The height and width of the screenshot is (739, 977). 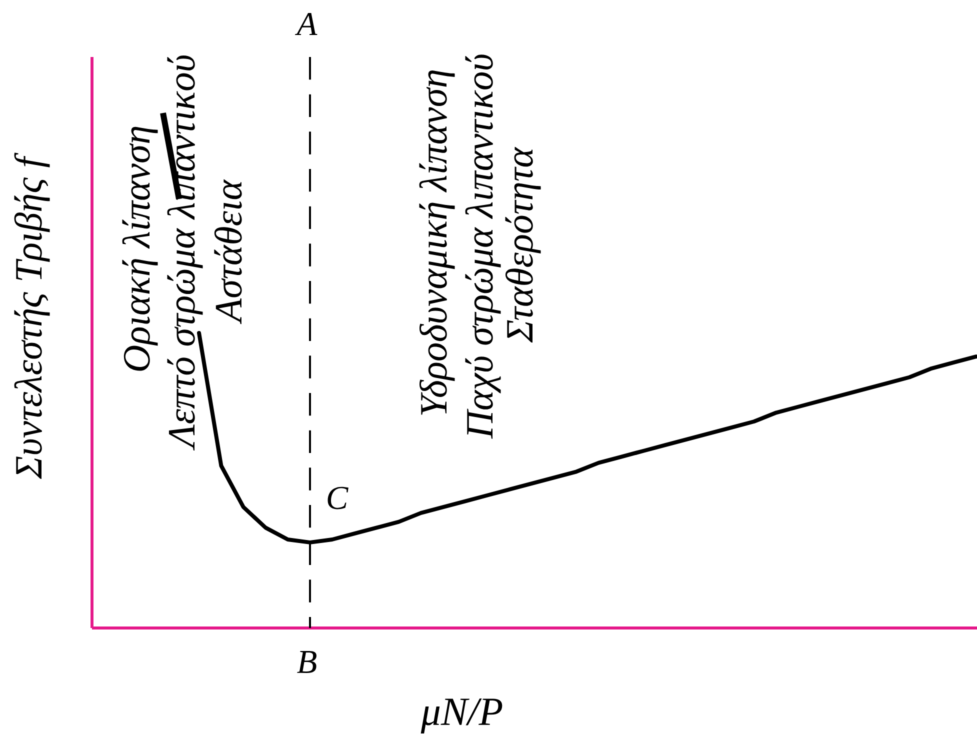 I want to click on annotation: C, so click(x=338, y=498).